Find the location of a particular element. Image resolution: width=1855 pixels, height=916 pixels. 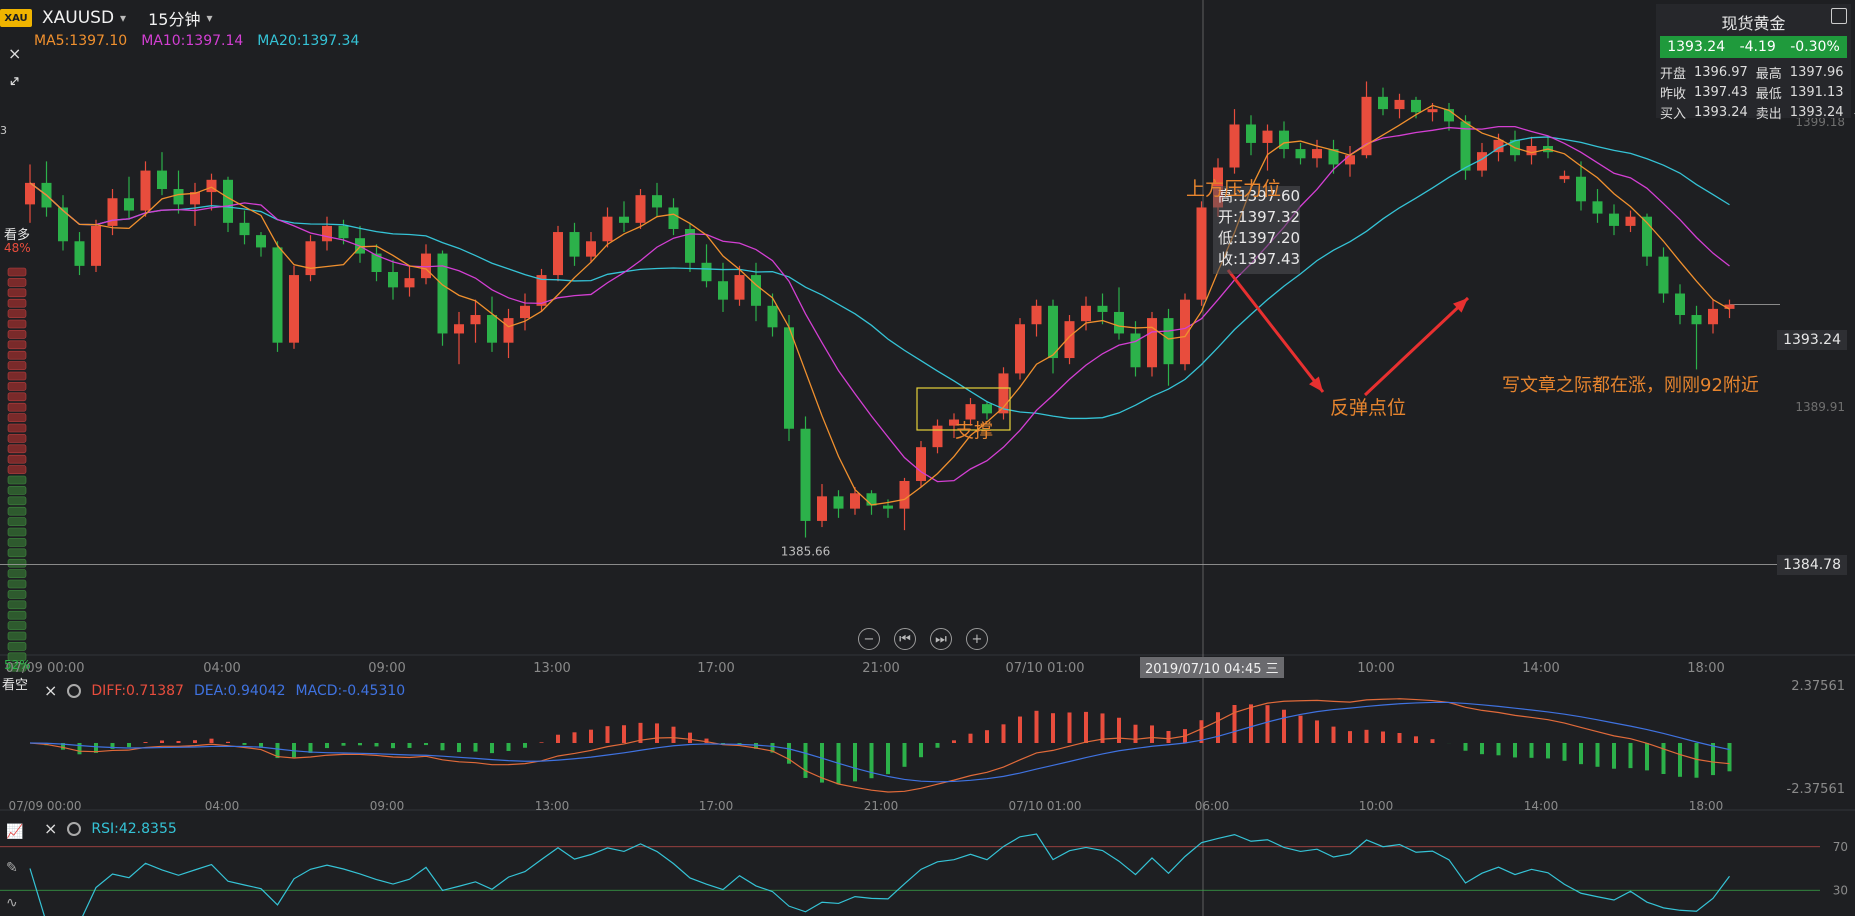

rsi-settings-icon is located at coordinates (74, 828).